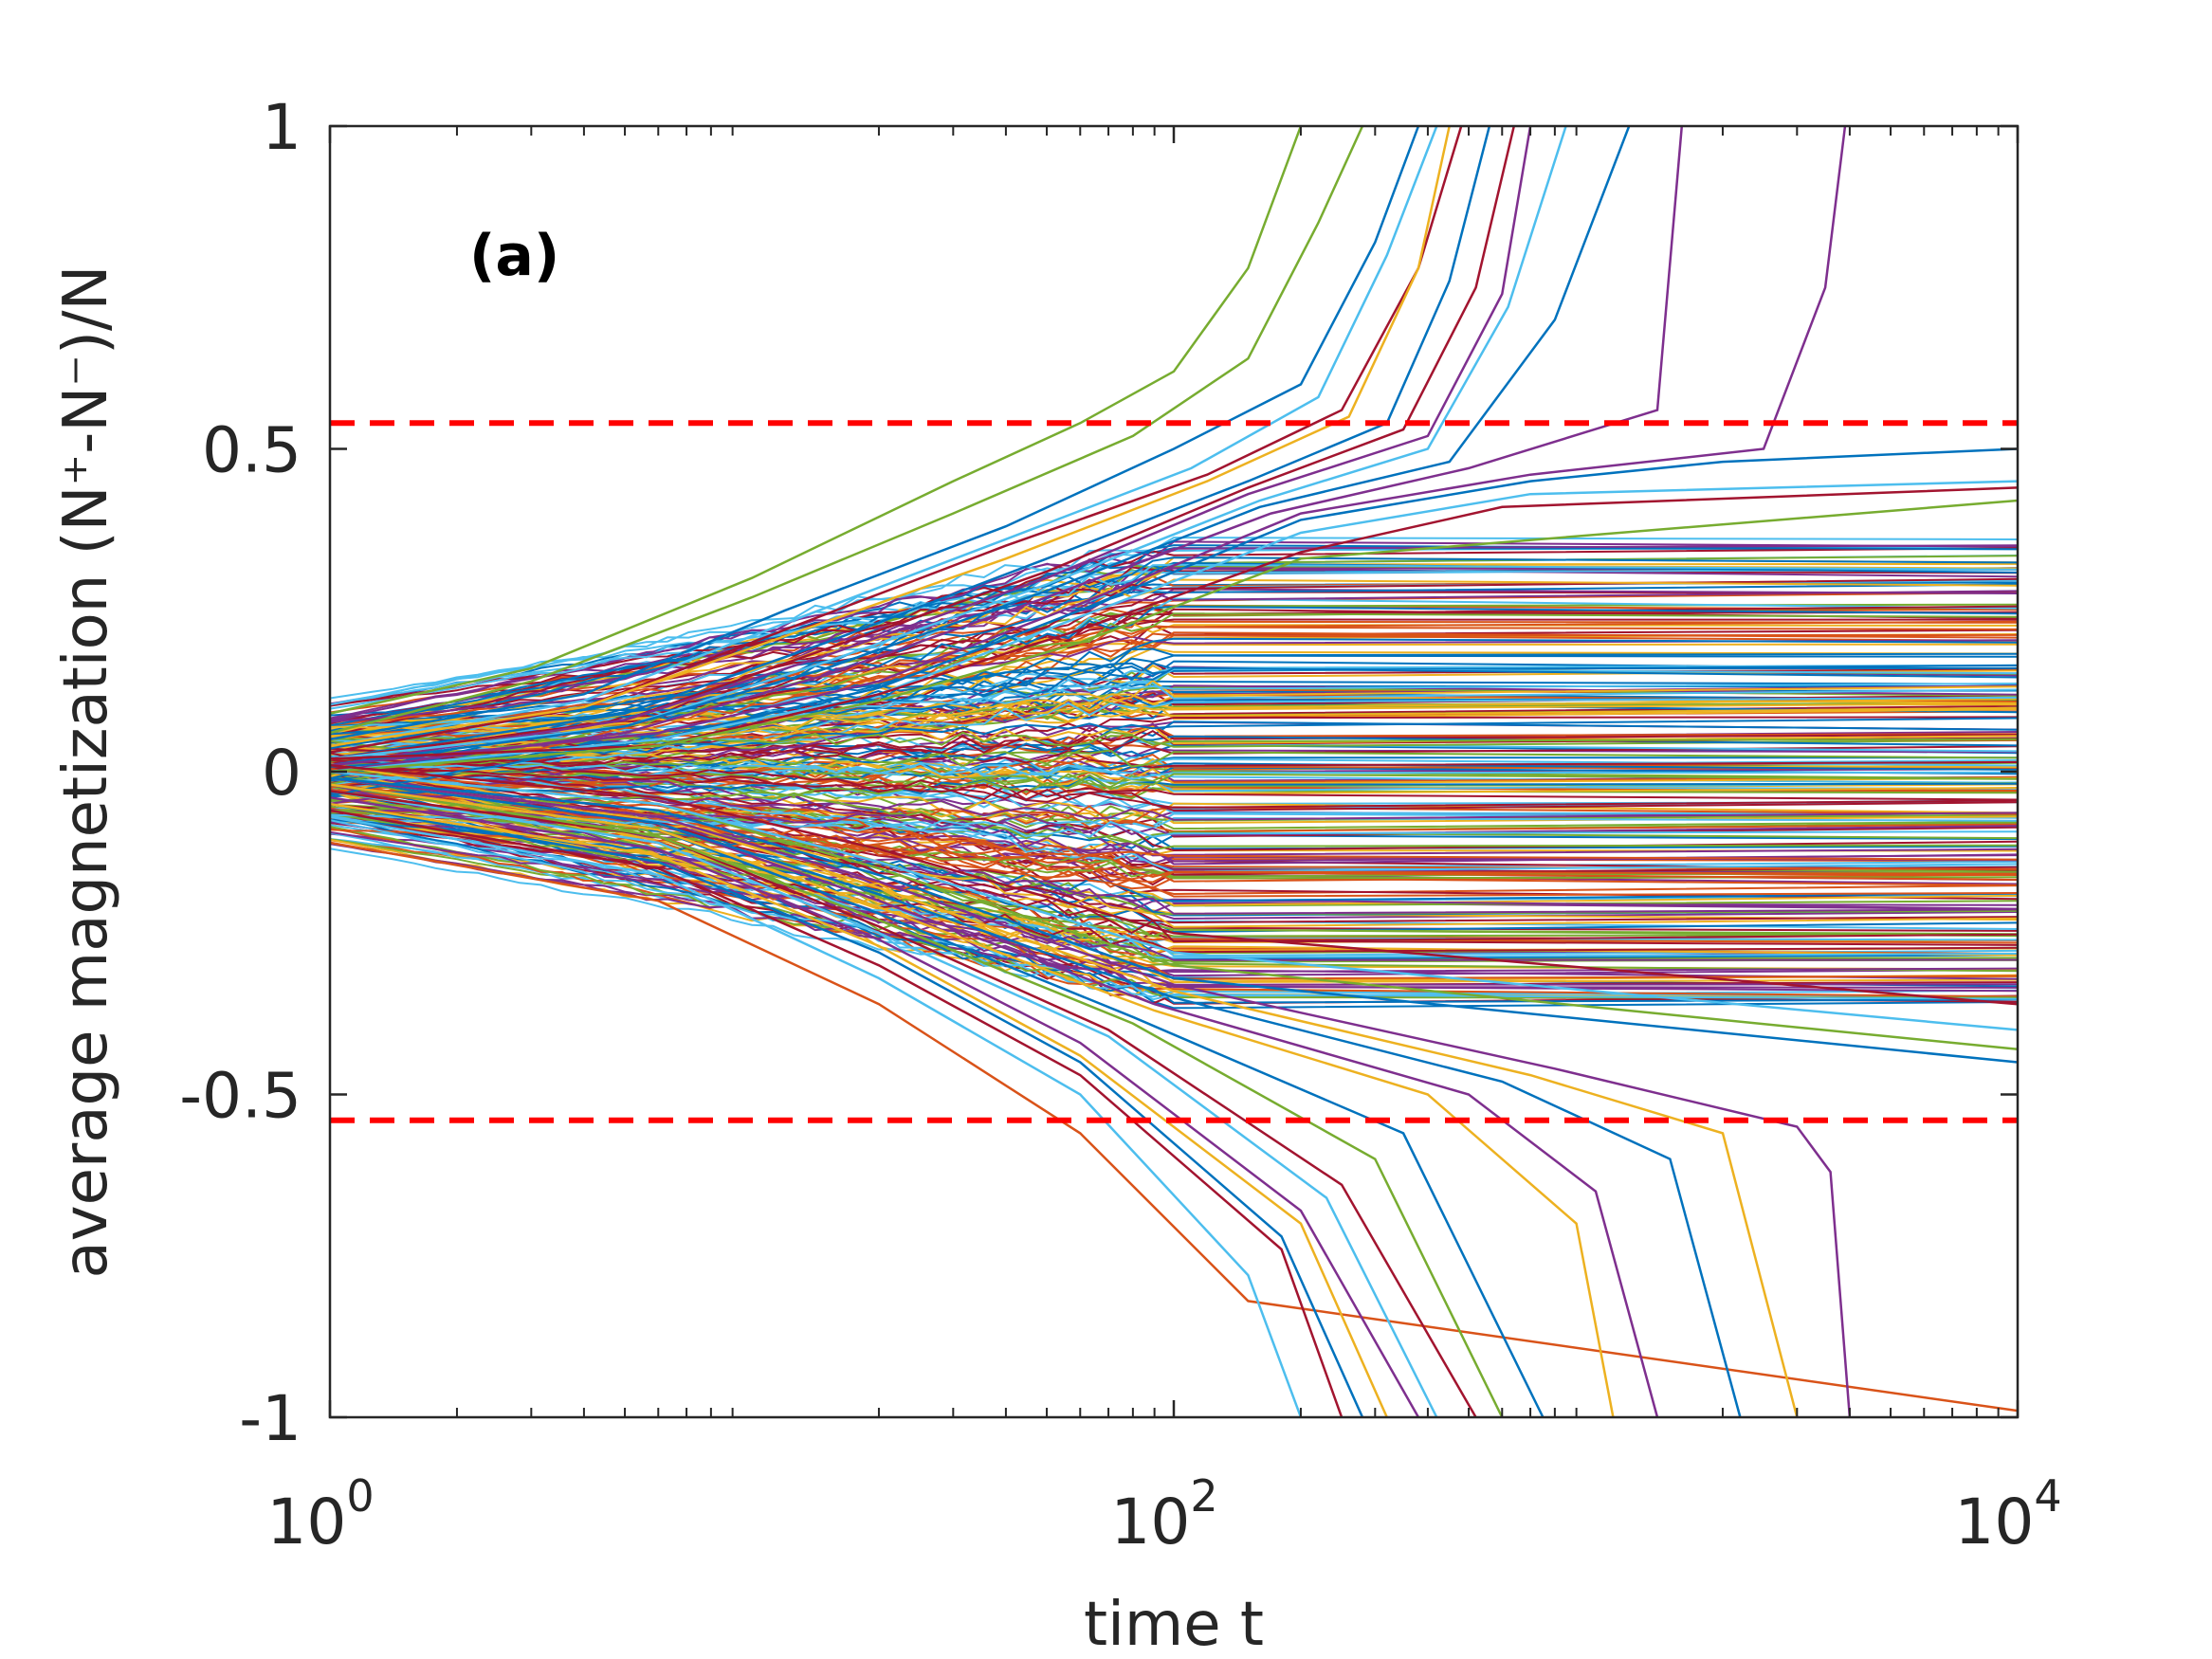 The image size is (2212, 1659). What do you see at coordinates (282, 773) in the screenshot?
I see `y-tick-label: 0` at bounding box center [282, 773].